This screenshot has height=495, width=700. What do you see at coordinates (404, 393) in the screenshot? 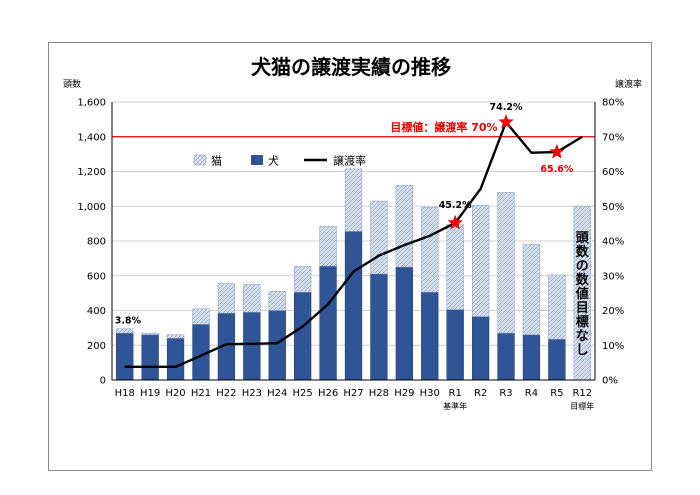
I see `x-tick-label: H29` at bounding box center [404, 393].